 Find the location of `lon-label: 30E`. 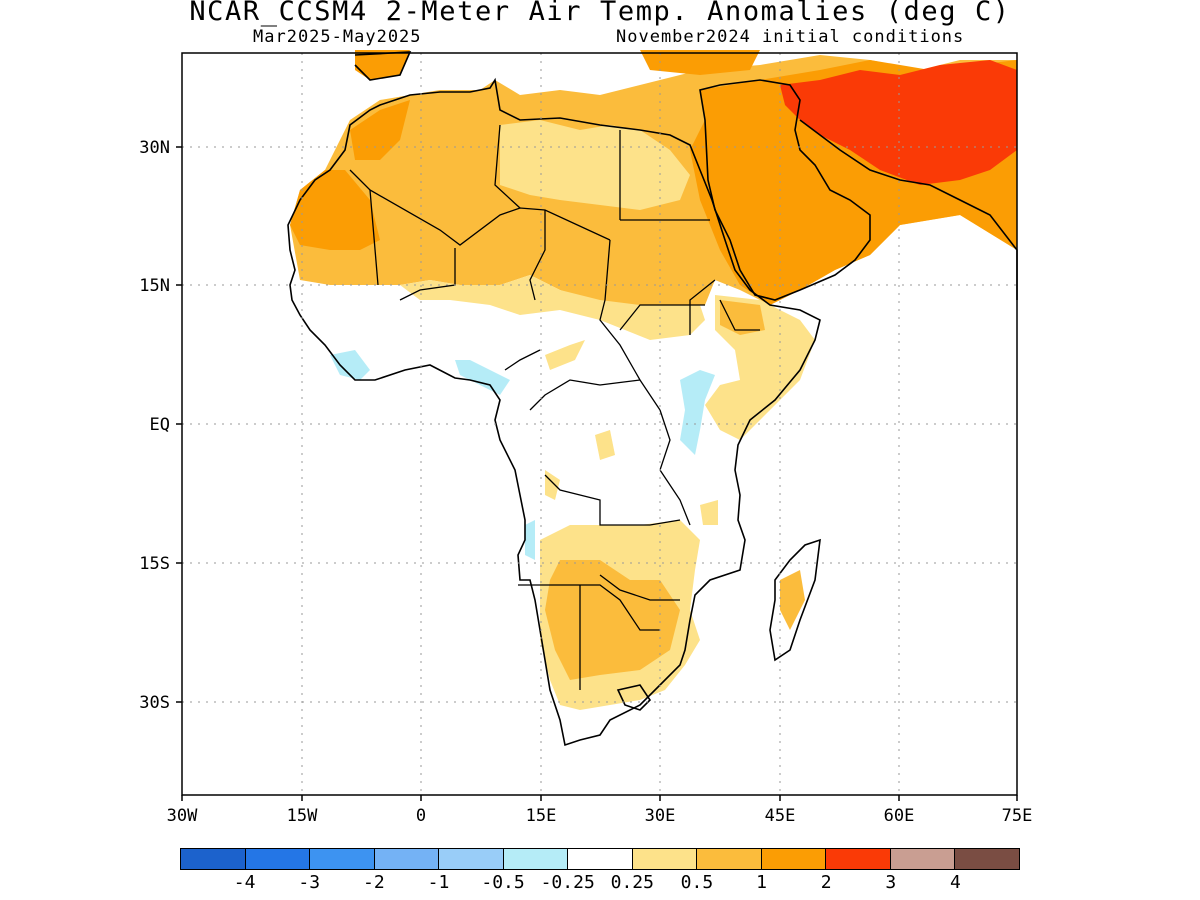

lon-label: 30E is located at coordinates (660, 816).